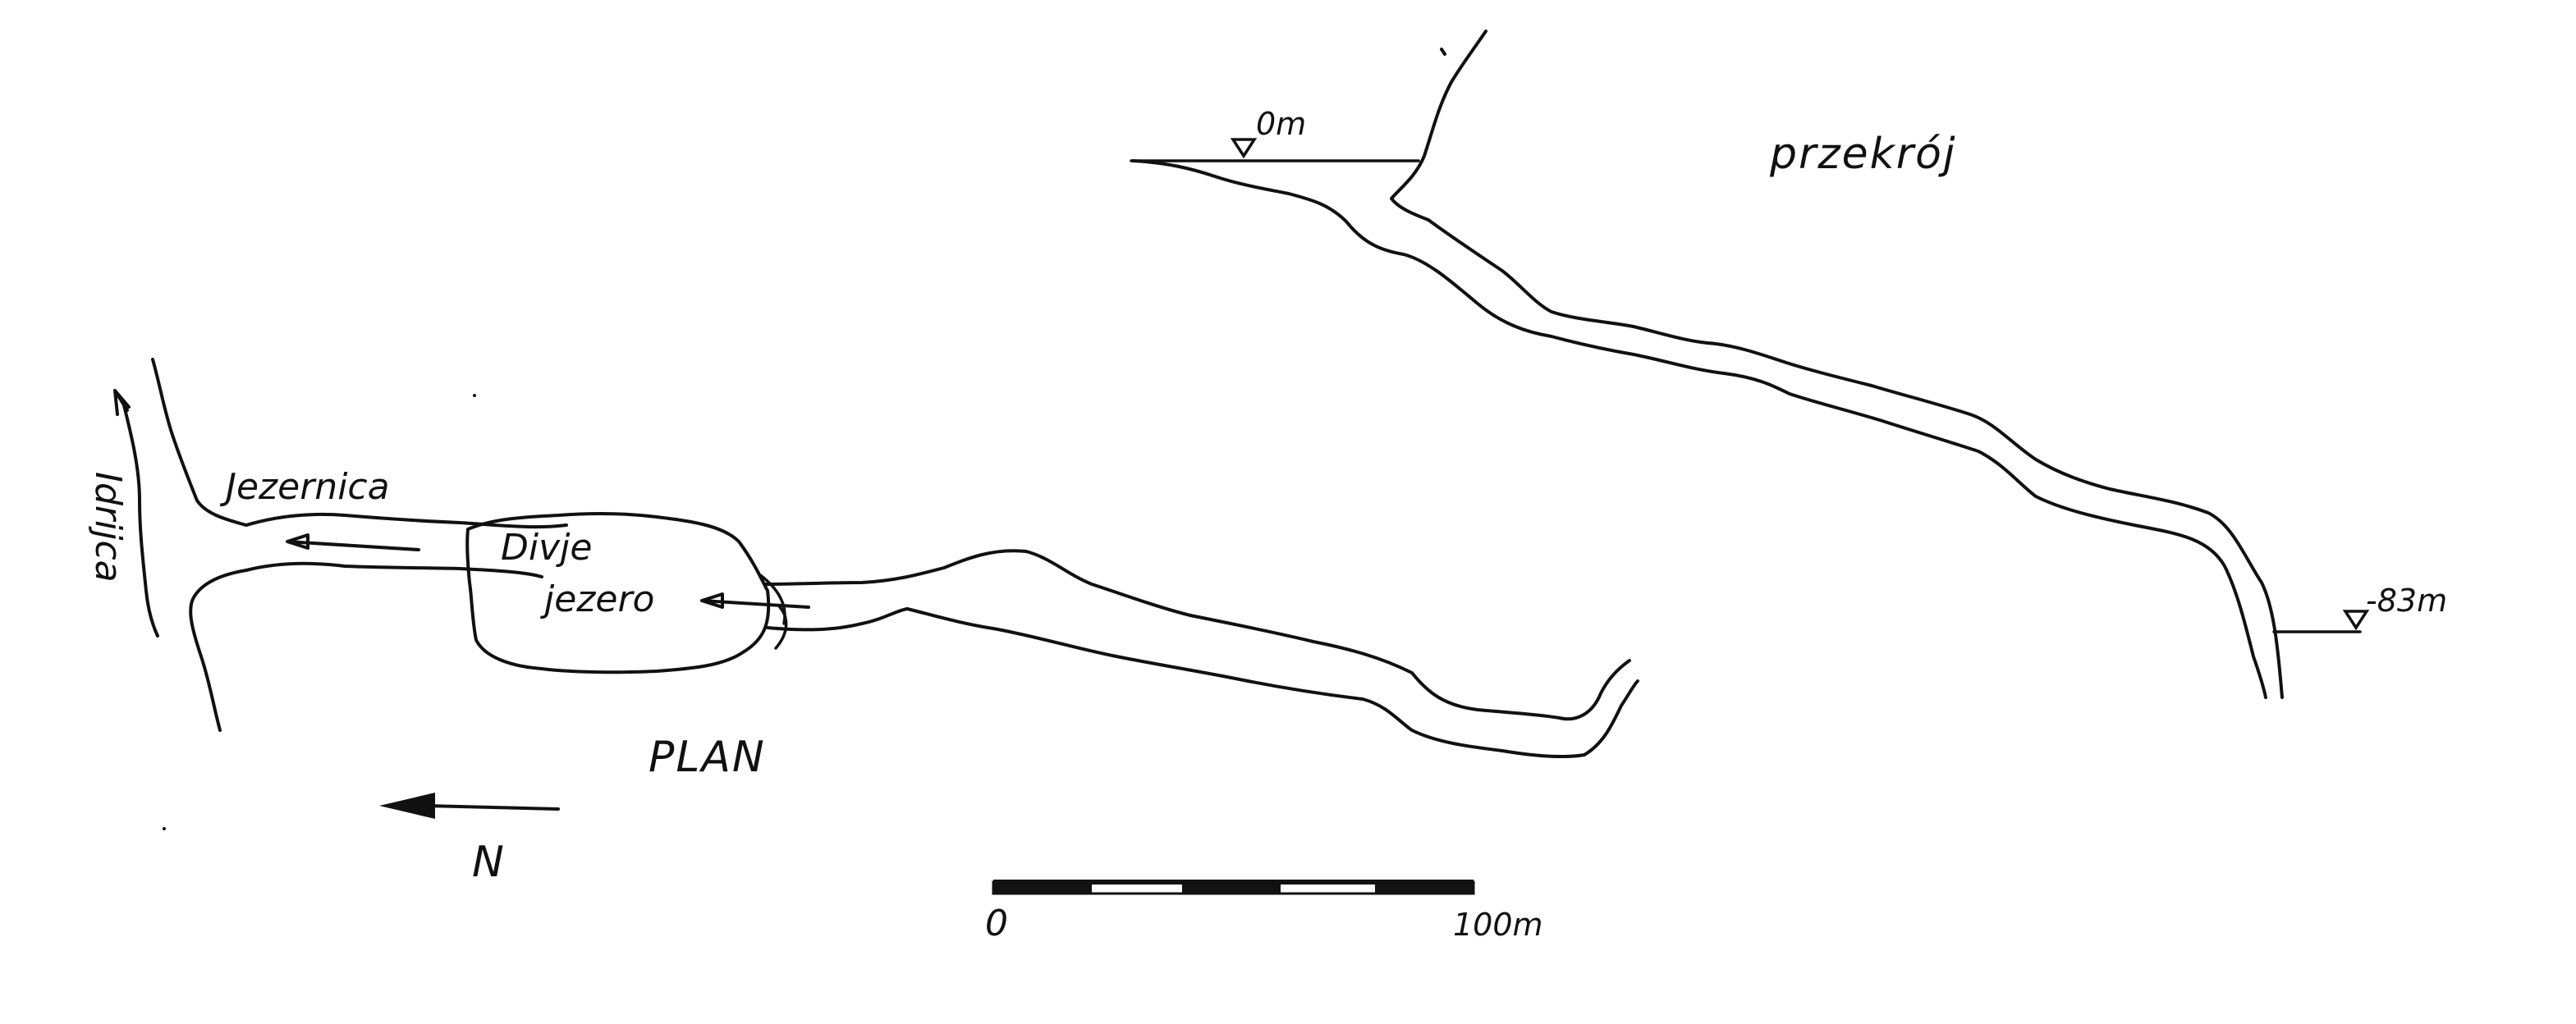 This screenshot has height=1024, width=2576. What do you see at coordinates (108, 527) in the screenshot?
I see `river-label: Idrijca` at bounding box center [108, 527].